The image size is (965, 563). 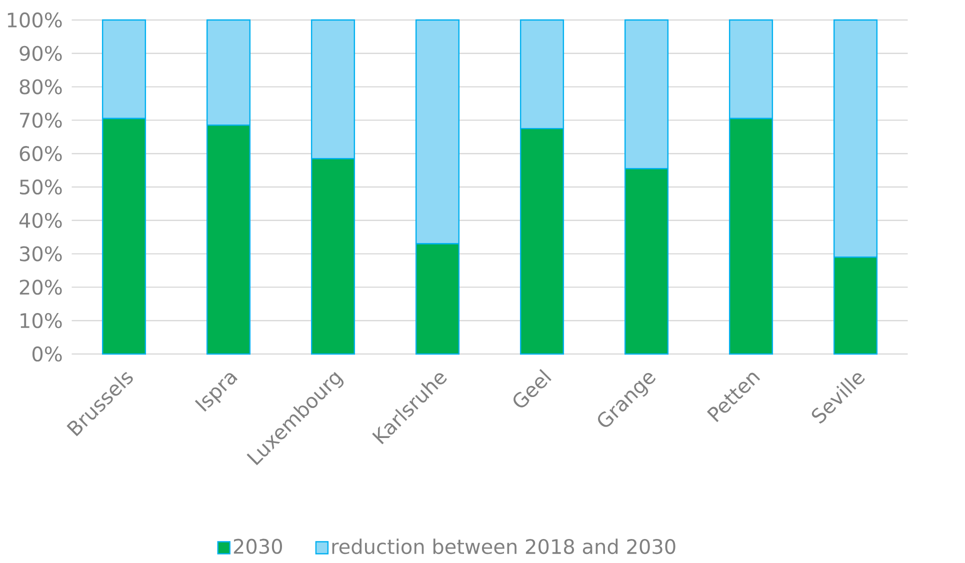 What do you see at coordinates (504, 546) in the screenshot?
I see `legend-label: reduction between 2018 and 2030` at bounding box center [504, 546].